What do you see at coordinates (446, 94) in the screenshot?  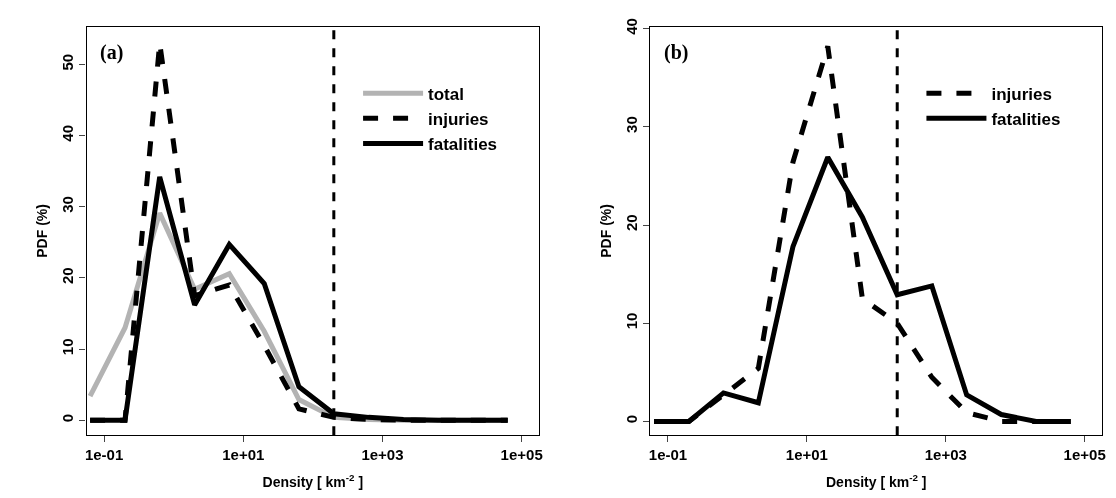 I see `legend-label: total` at bounding box center [446, 94].